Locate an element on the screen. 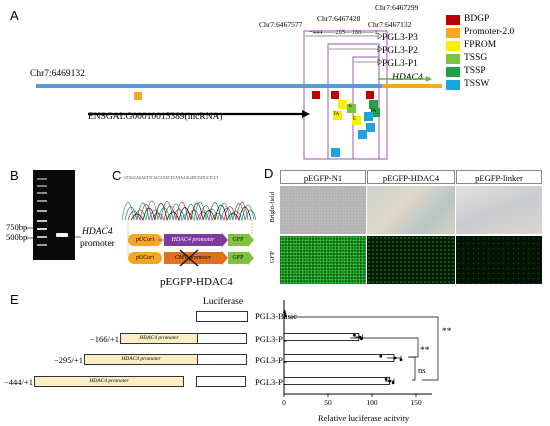 Image resolution: width=550 pixels, height=426 pixels. cmv-deleted-cross is located at coordinates (189, 258).